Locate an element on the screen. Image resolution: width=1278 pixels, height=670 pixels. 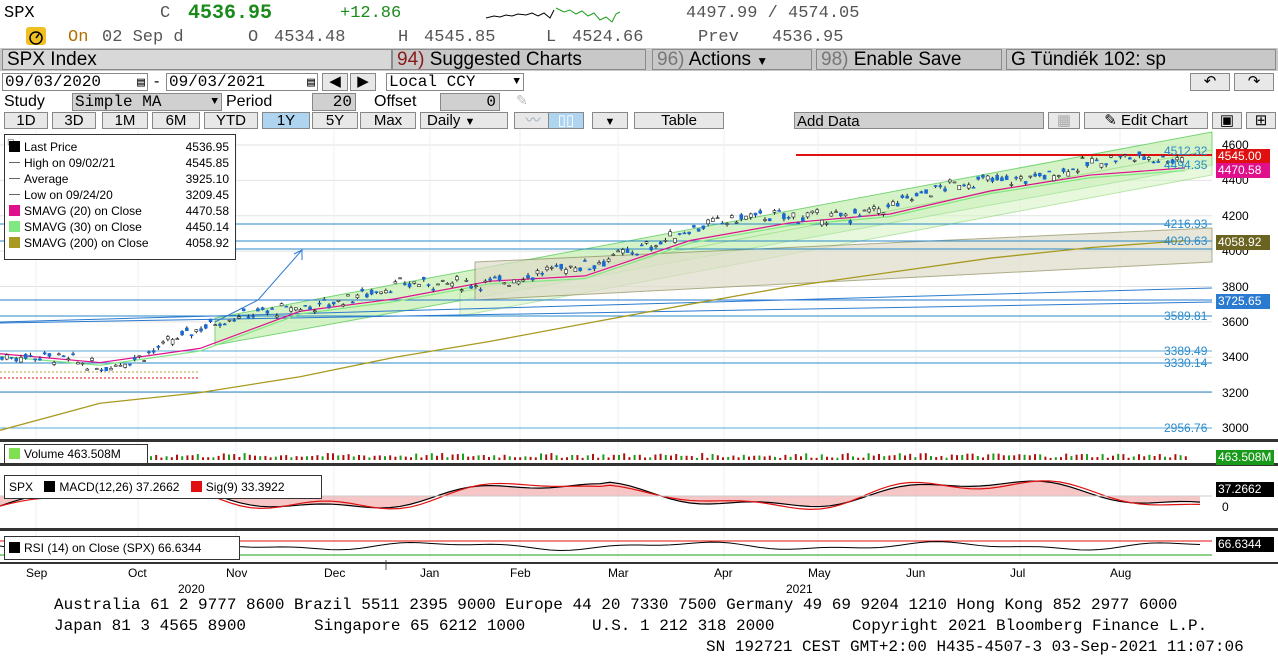
legend-row: SMAVG (30) on Close 4450.14 is located at coordinates (121, 227).